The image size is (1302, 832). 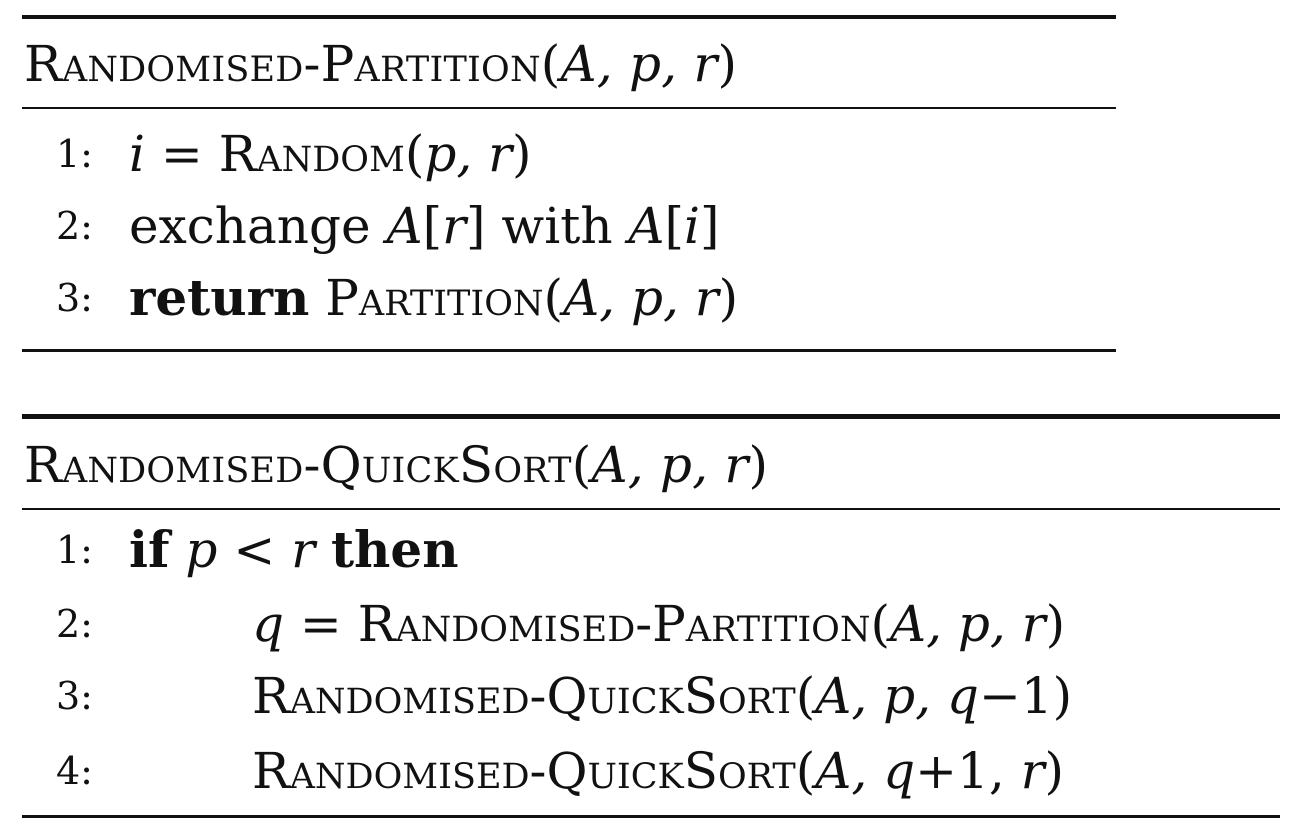 I want to click on variable-i: i, so click(x=137, y=154).